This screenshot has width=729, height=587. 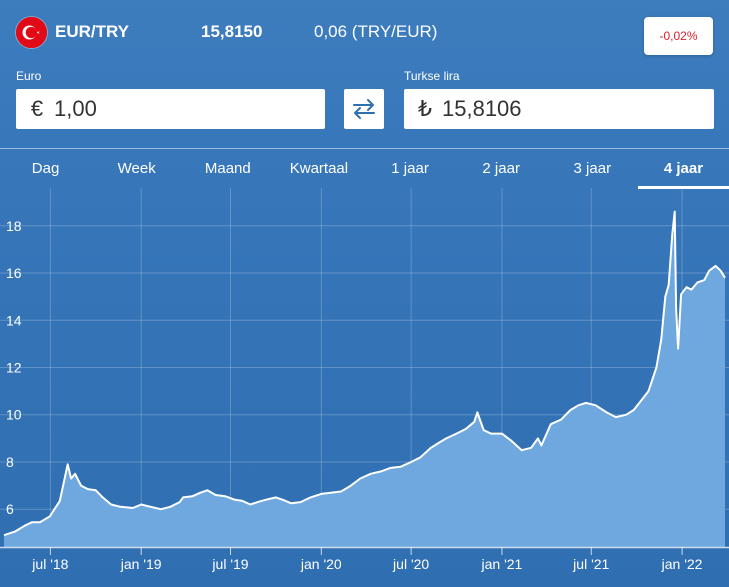 What do you see at coordinates (482, 108) in the screenshot?
I see `to-amount-input: 15,8106` at bounding box center [482, 108].